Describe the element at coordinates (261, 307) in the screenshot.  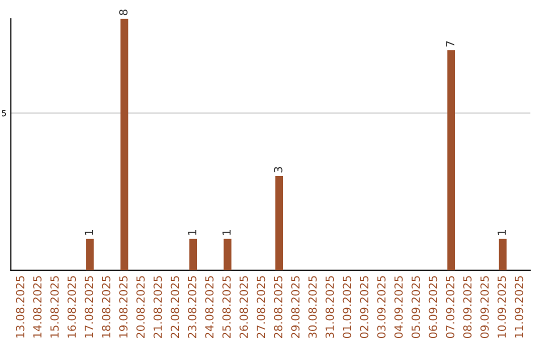
I see `x-tick-label: 27.08.2025` at that location.